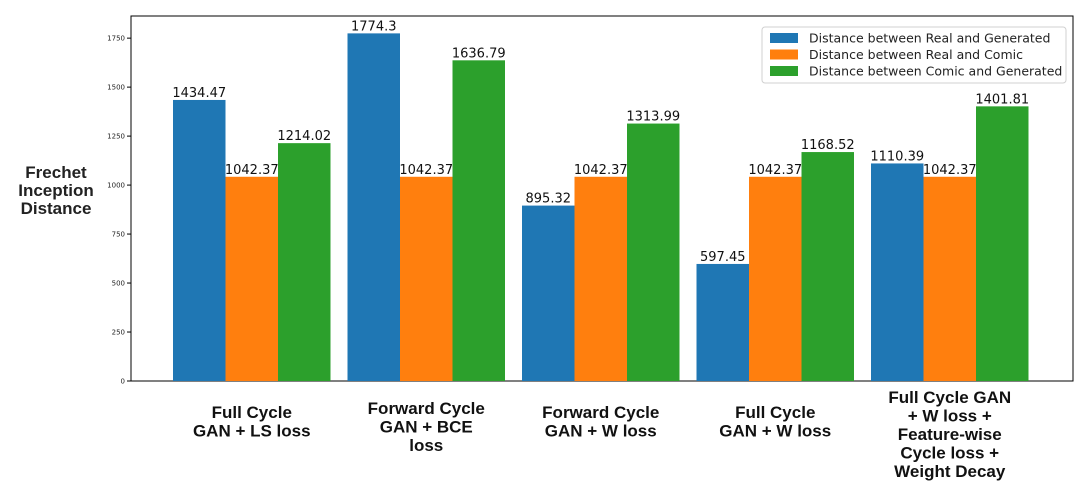 Image resolution: width=1092 pixels, height=498 pixels. I want to click on x-category-label: Cycle loss +, so click(949, 453).